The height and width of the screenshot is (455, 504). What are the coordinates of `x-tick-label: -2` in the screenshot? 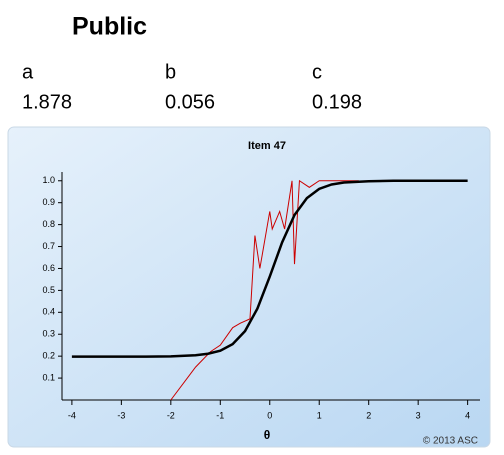 It's located at (171, 415).